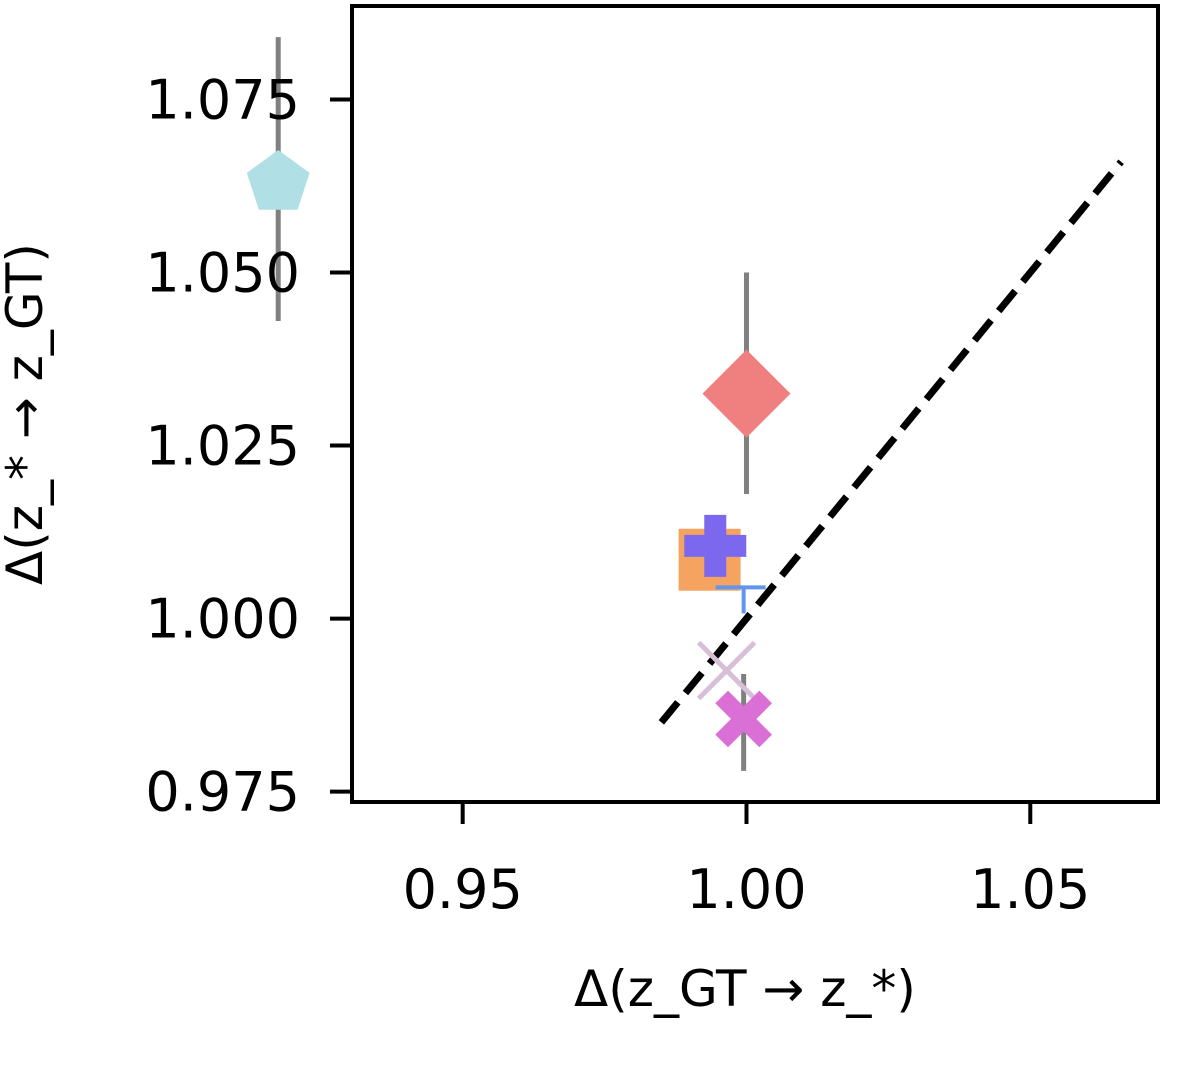  What do you see at coordinates (1030, 889) in the screenshot?
I see `x-tick-label: 1.05` at bounding box center [1030, 889].